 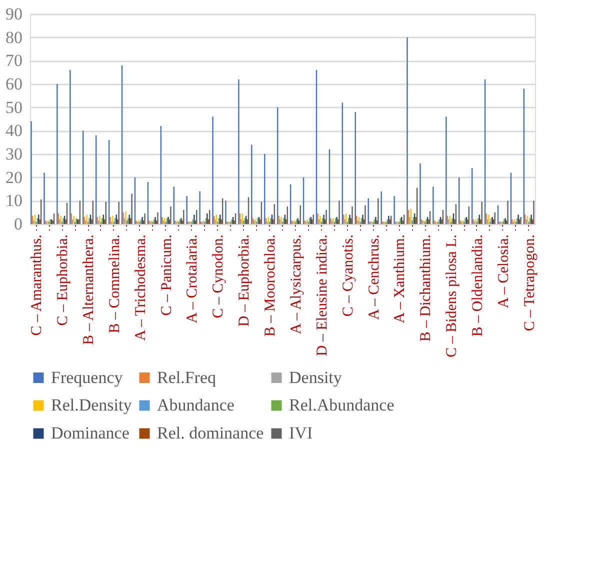 What do you see at coordinates (341, 405) in the screenshot?
I see `legend-label: Rel.Abundance` at bounding box center [341, 405].